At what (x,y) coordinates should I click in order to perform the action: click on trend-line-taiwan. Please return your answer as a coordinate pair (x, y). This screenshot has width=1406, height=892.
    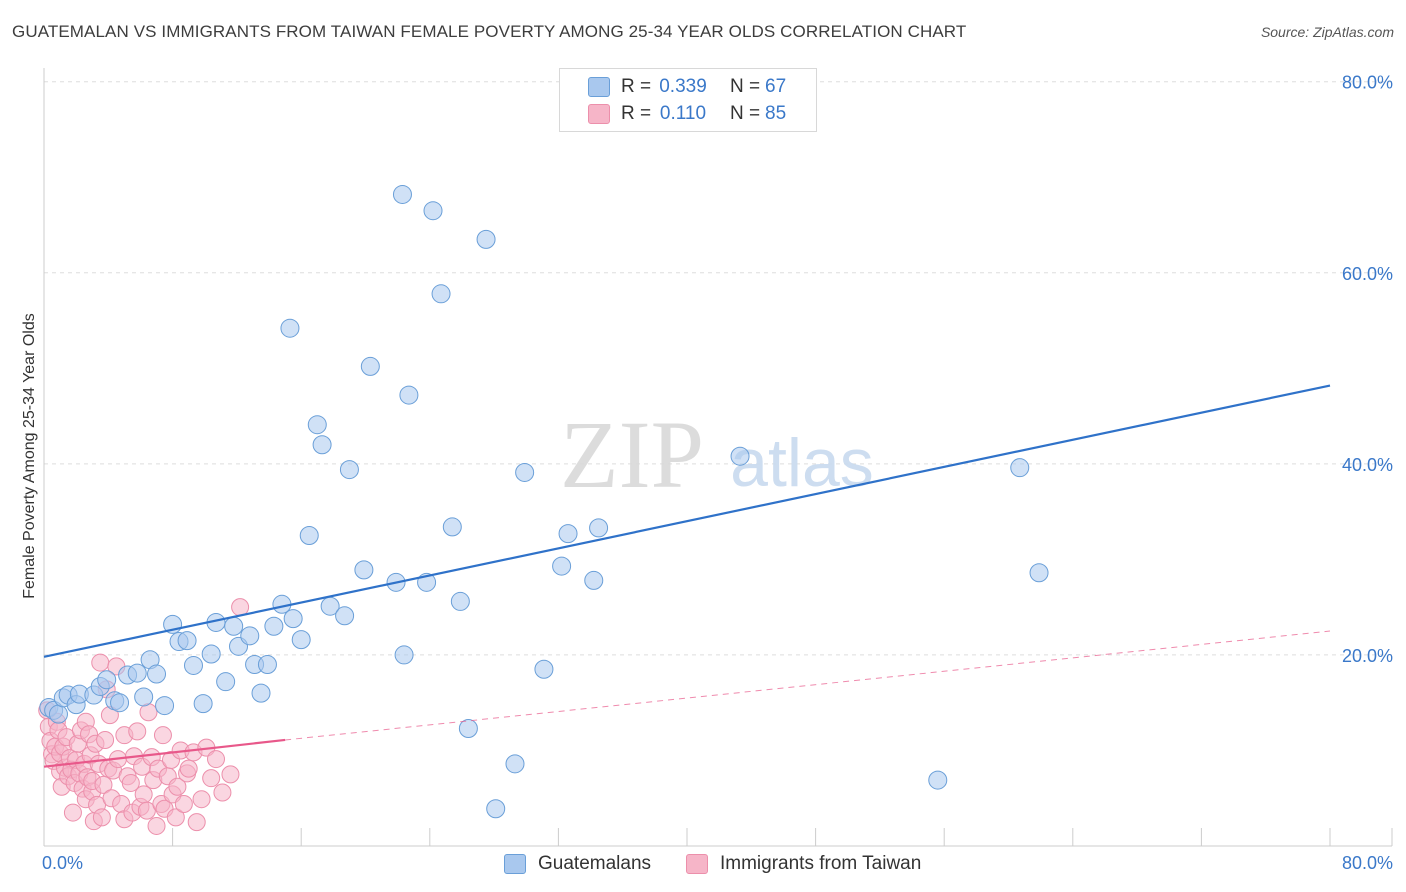
    Looking at the image, I should click on (164, 753).